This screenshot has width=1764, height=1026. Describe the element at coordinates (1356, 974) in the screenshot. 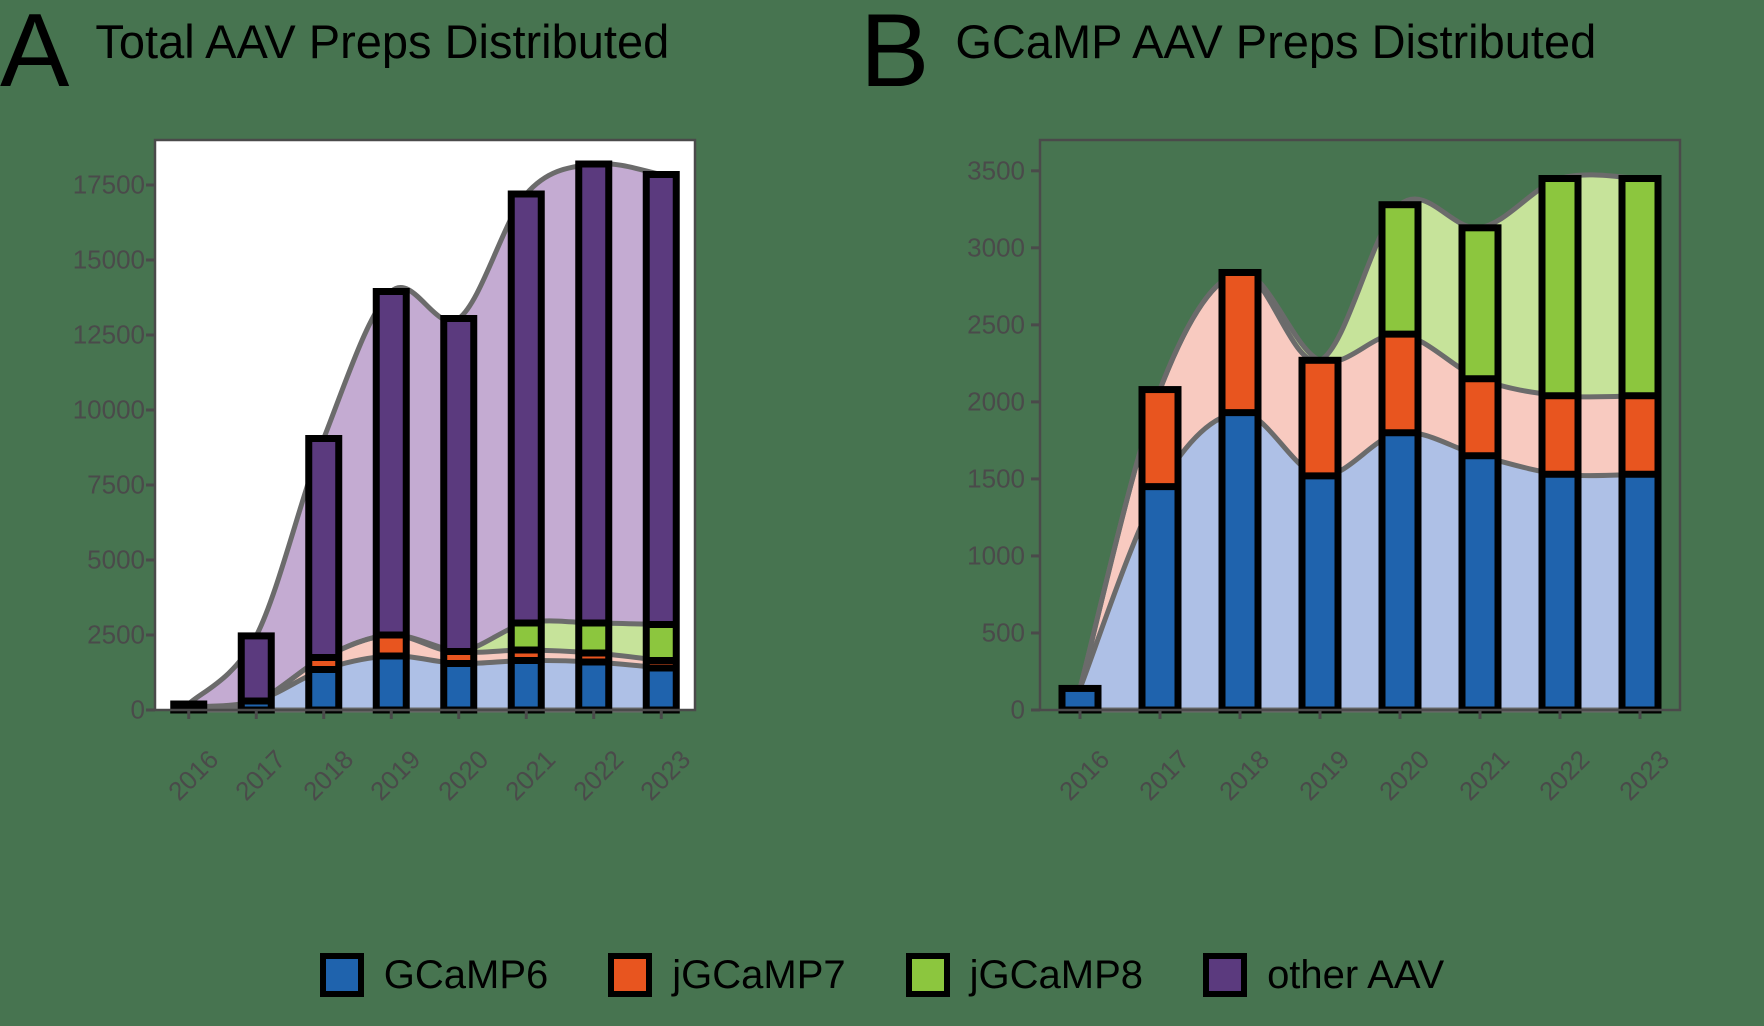

I see `legend-label: other AAV` at that location.